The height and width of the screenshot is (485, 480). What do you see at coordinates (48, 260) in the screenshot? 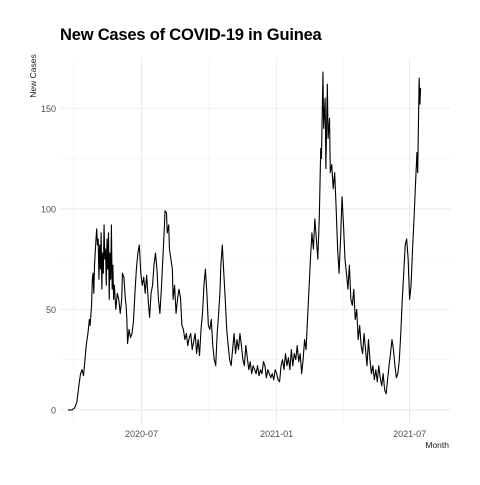
I see `y-axis-tick-labels: 0 50 100 150` at bounding box center [48, 260].